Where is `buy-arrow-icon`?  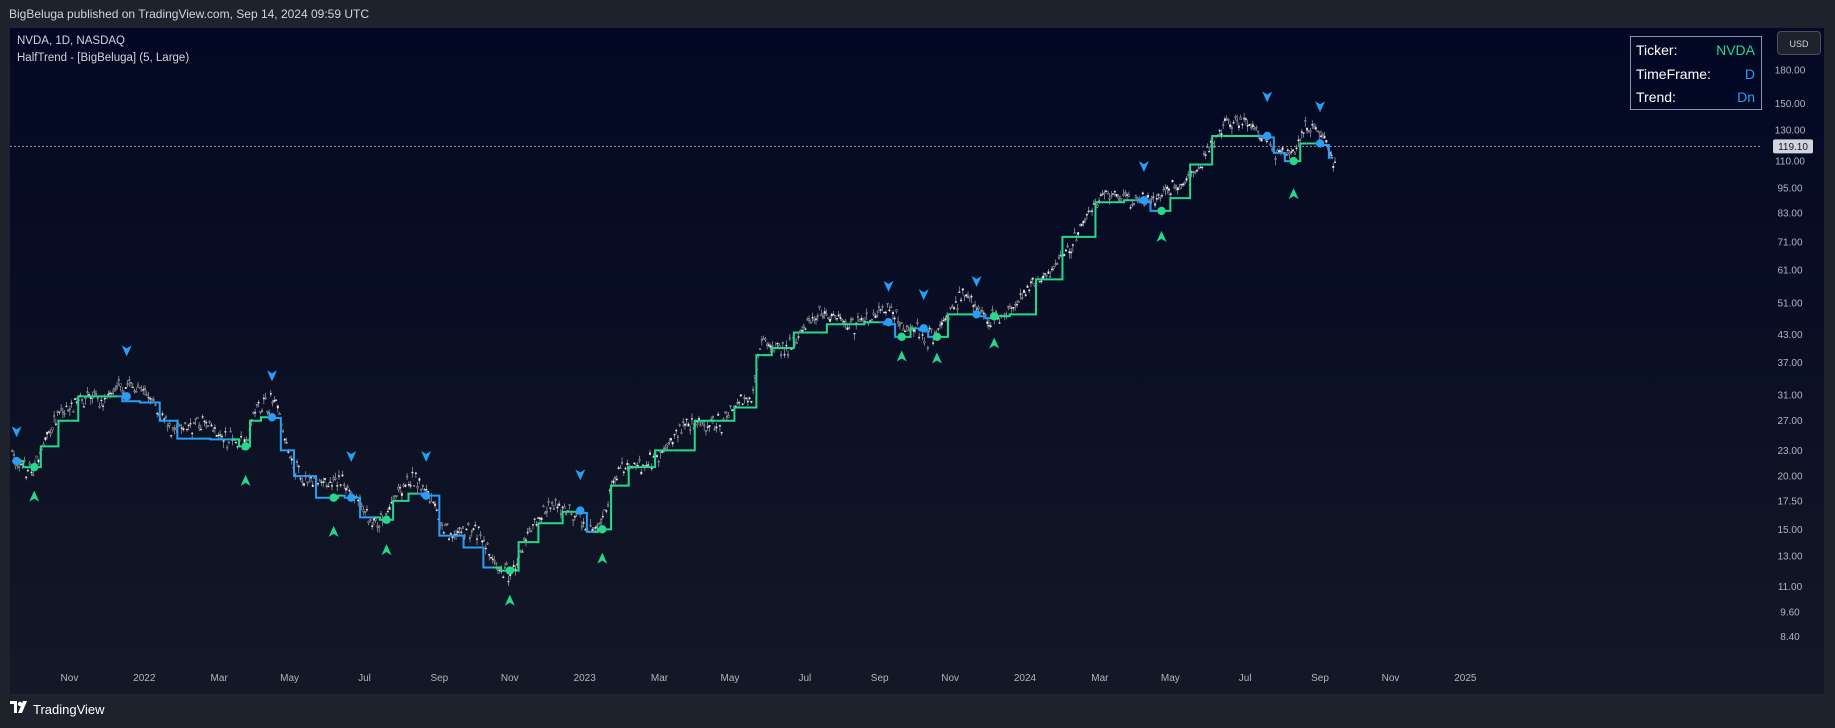
buy-arrow-icon is located at coordinates (509, 600).